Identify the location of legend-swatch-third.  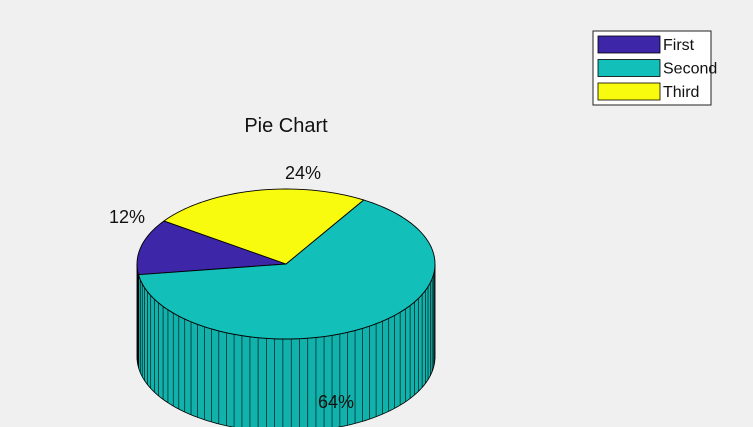
(629, 91).